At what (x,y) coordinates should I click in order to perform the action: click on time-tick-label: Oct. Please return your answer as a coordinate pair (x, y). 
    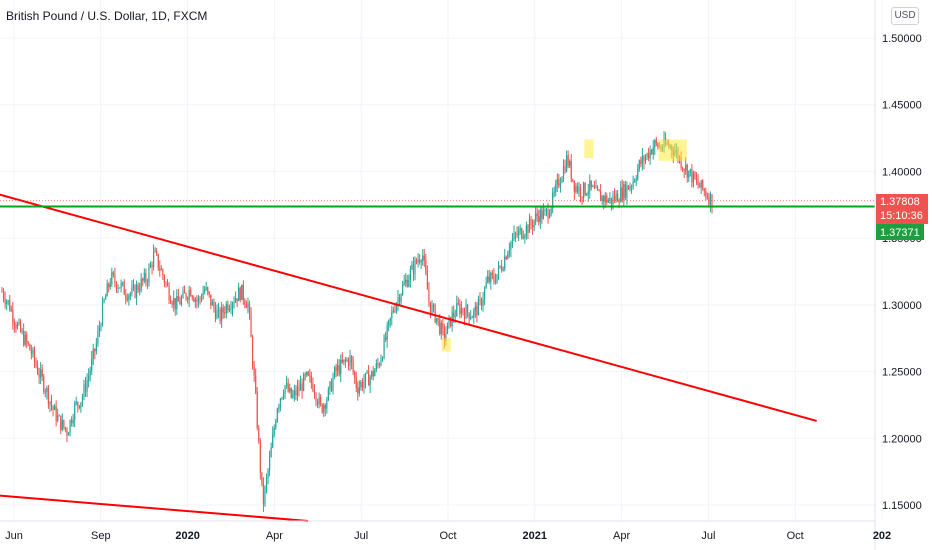
    Looking at the image, I should click on (447, 536).